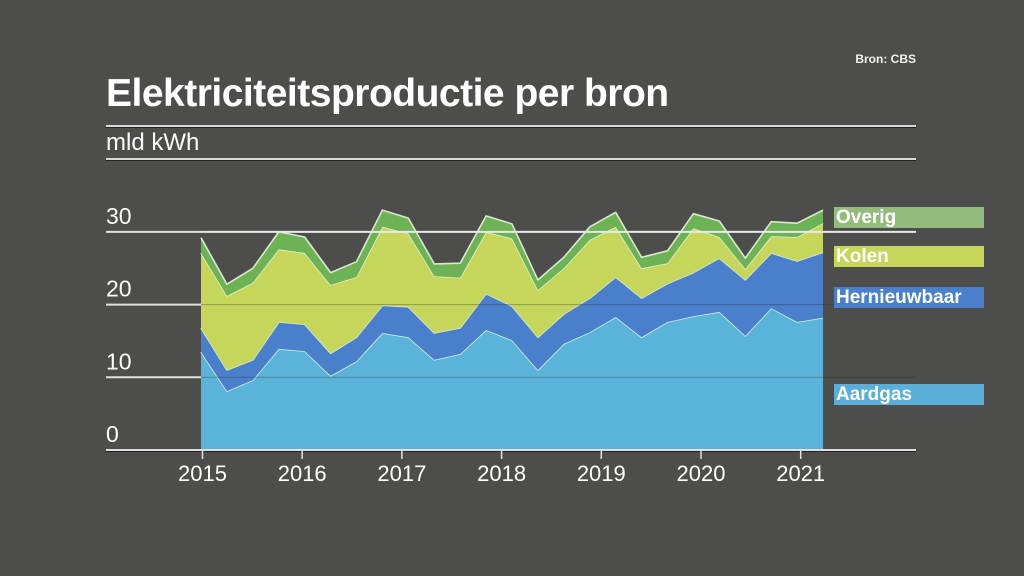 This screenshot has height=576, width=1024. What do you see at coordinates (909, 394) in the screenshot?
I see `legend-aardgas: Aardgas` at bounding box center [909, 394].